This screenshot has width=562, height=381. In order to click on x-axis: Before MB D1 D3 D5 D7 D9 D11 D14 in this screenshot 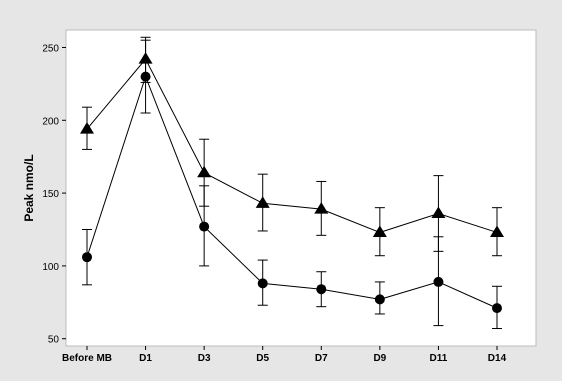, I will do `click(284, 355)`.